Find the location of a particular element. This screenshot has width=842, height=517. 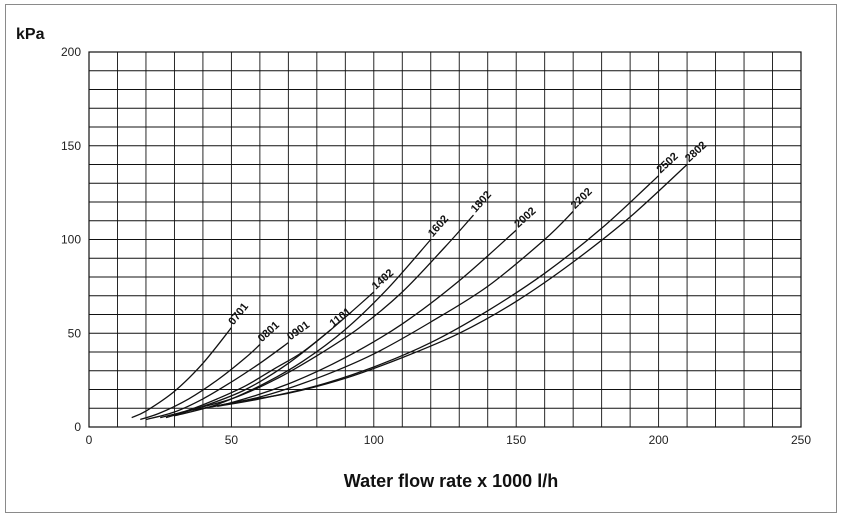

y-axis-label: kPa is located at coordinates (30, 34).